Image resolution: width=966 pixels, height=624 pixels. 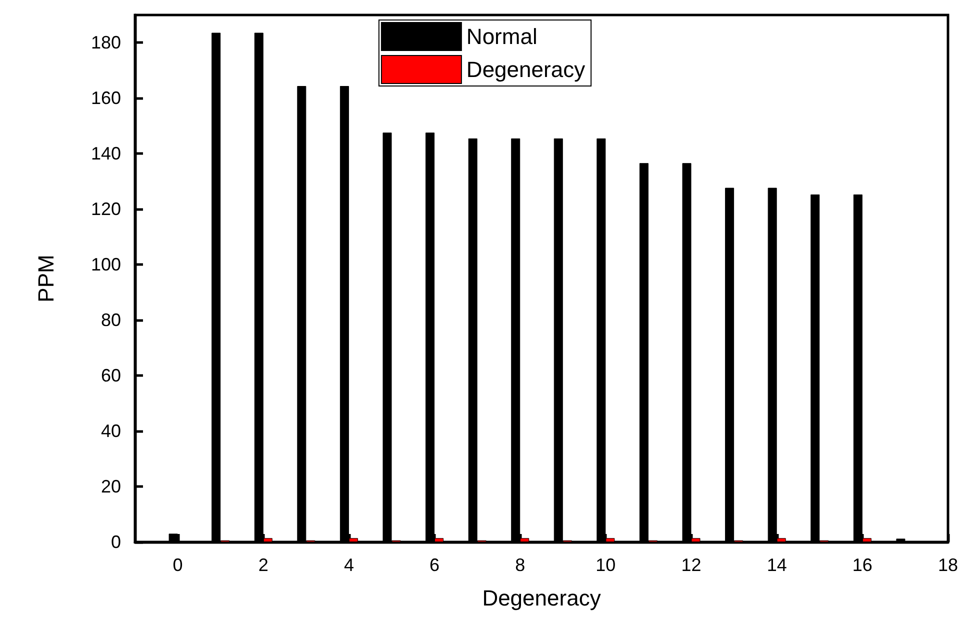 What do you see at coordinates (263, 565) in the screenshot?
I see `x-tick-label: 2` at bounding box center [263, 565].